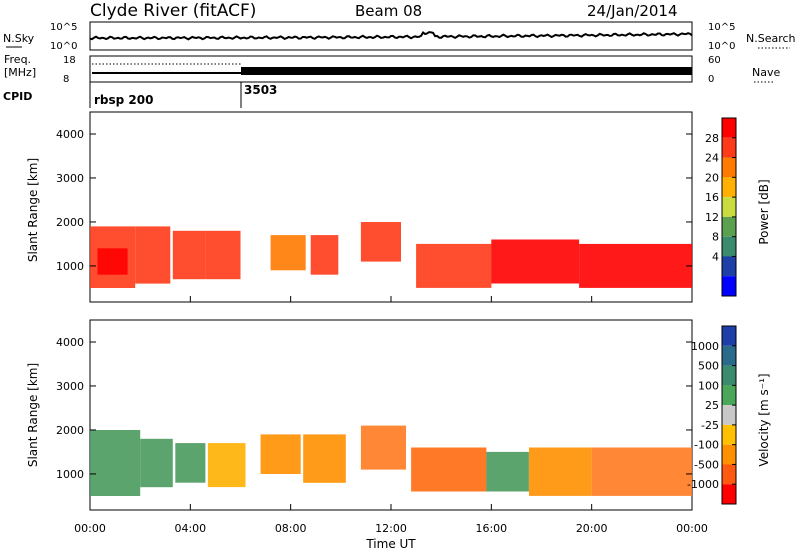 The image size is (800, 554). What do you see at coordinates (708, 385) in the screenshot?
I see `velocity-colorbar-label: 100` at bounding box center [708, 385].